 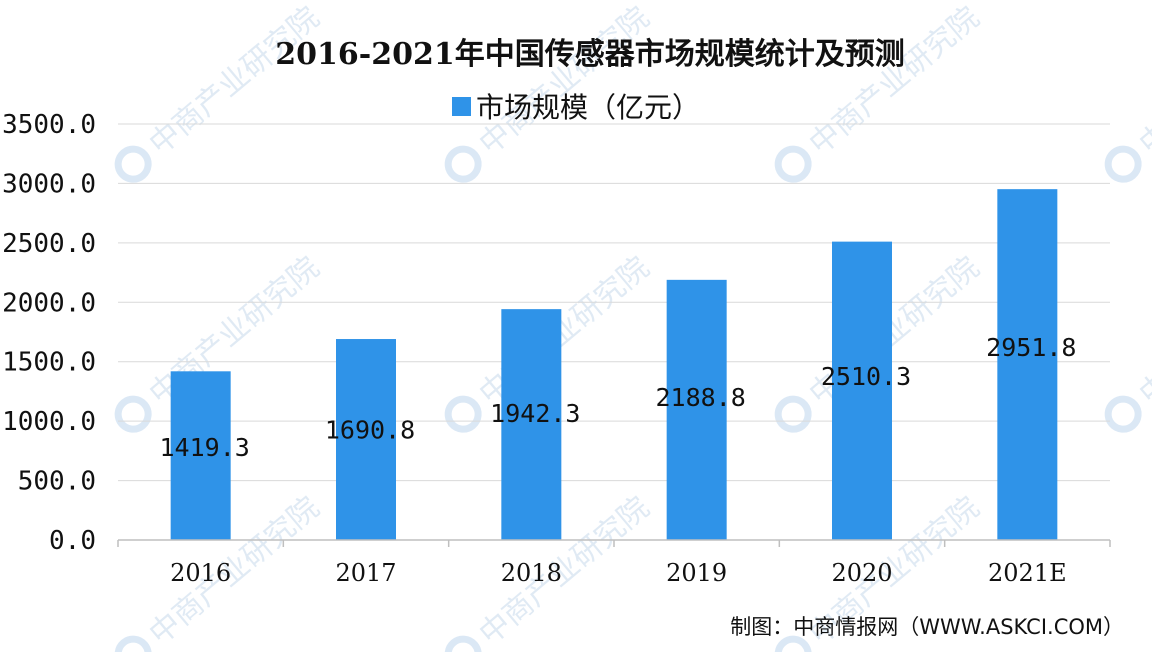 I want to click on data-label: 2510.3, so click(x=866, y=376).